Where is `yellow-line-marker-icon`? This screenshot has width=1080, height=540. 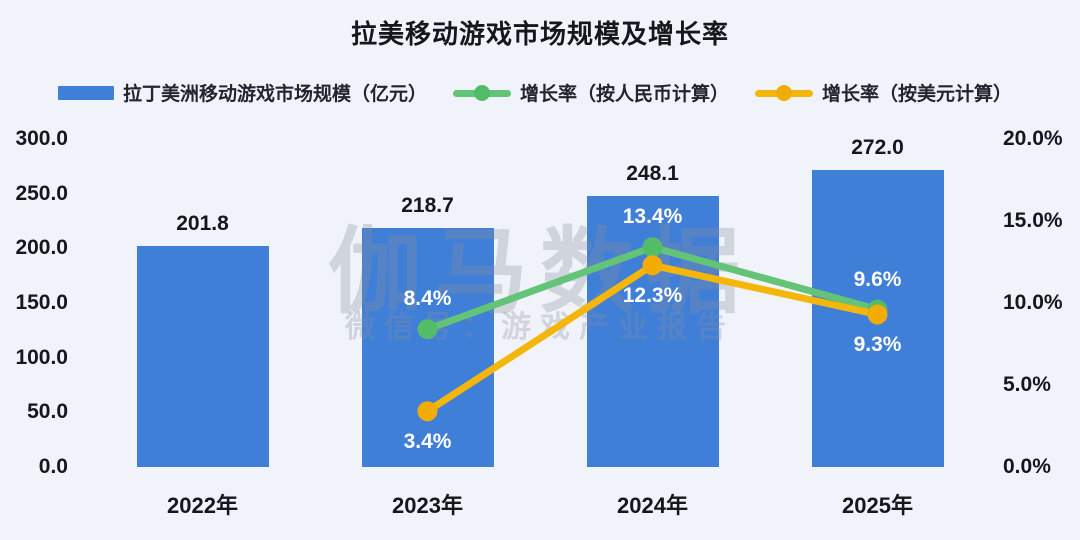
yellow-line-marker-icon is located at coordinates (784, 92).